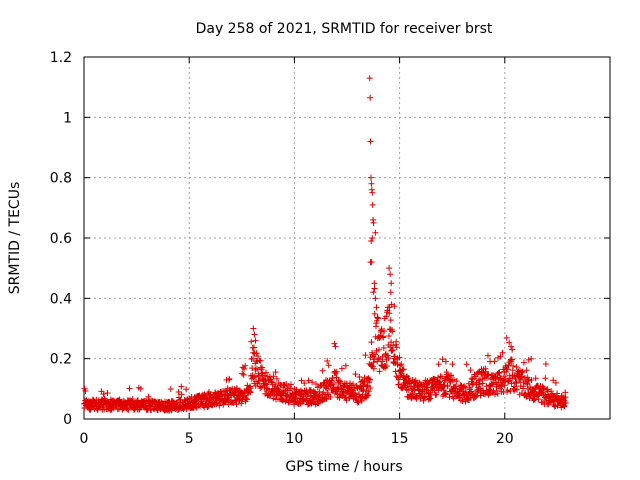  Describe the element at coordinates (294, 439) in the screenshot. I see `x-tick-label: 10` at that location.